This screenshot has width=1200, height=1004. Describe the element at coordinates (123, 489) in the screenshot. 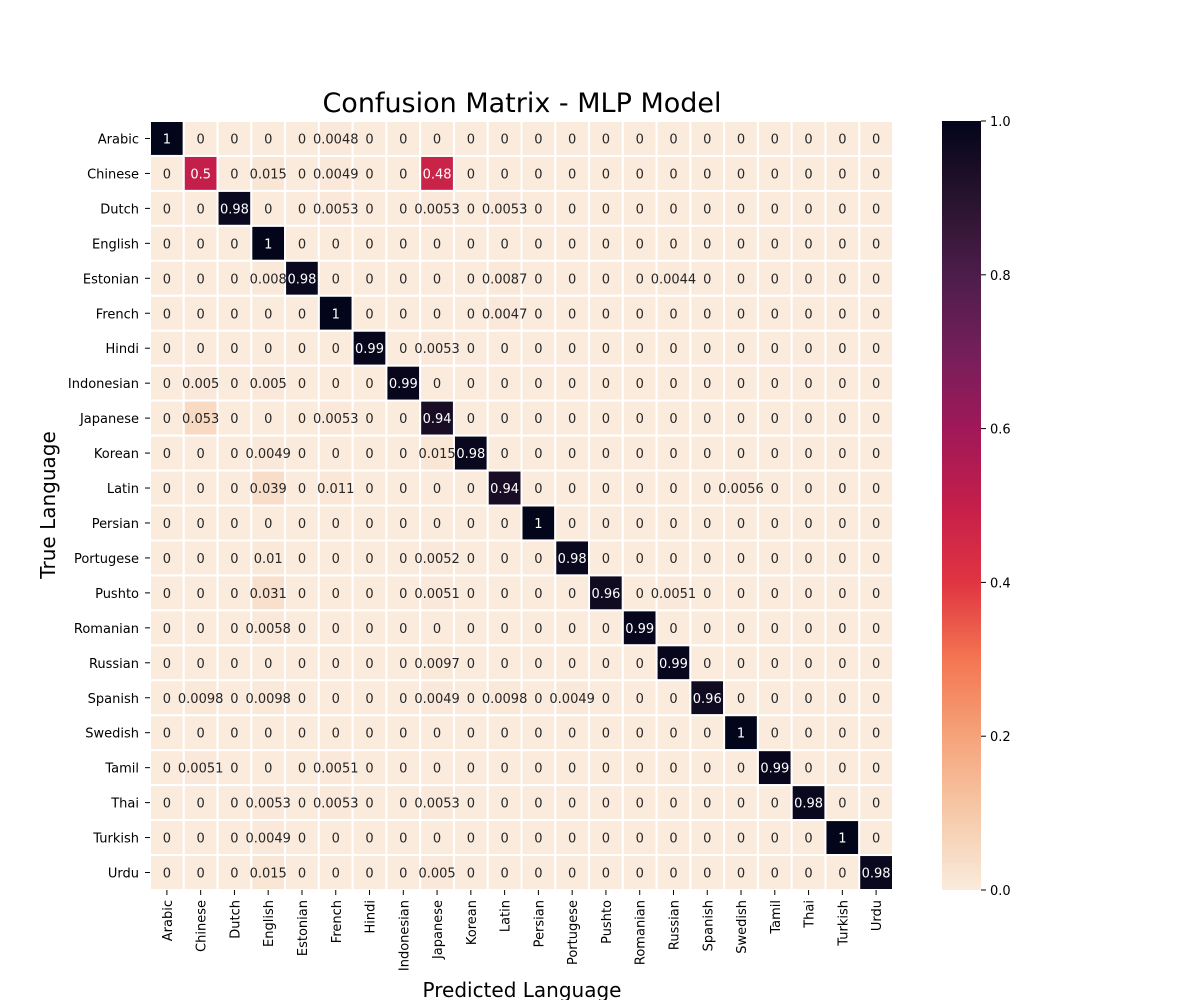

I see `y-tick-label: Latin` at that location.